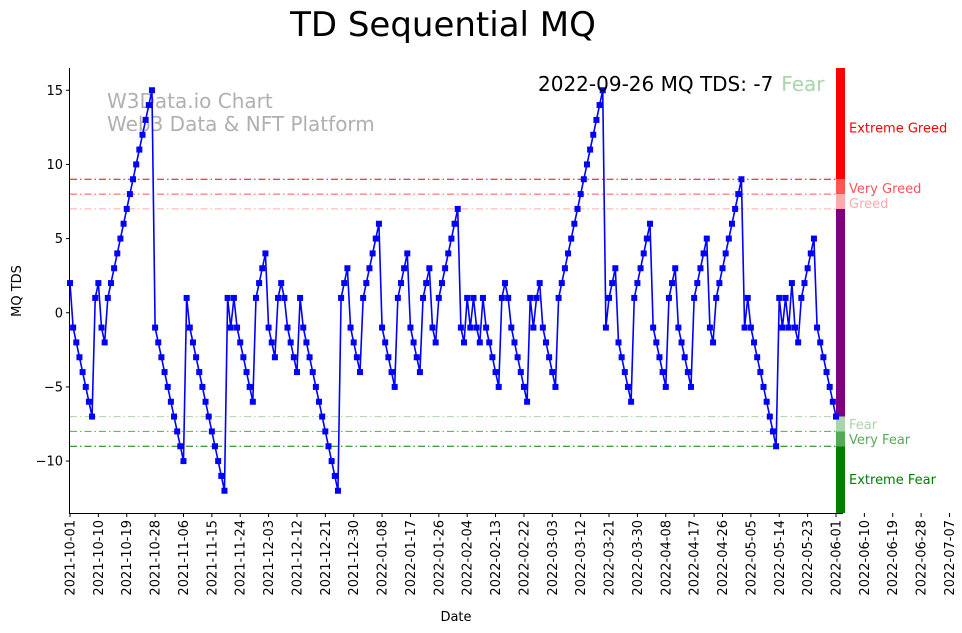 This screenshot has height=633, width=962. What do you see at coordinates (411, 558) in the screenshot?
I see `x-tick-label: 2022-01-17` at bounding box center [411, 558].